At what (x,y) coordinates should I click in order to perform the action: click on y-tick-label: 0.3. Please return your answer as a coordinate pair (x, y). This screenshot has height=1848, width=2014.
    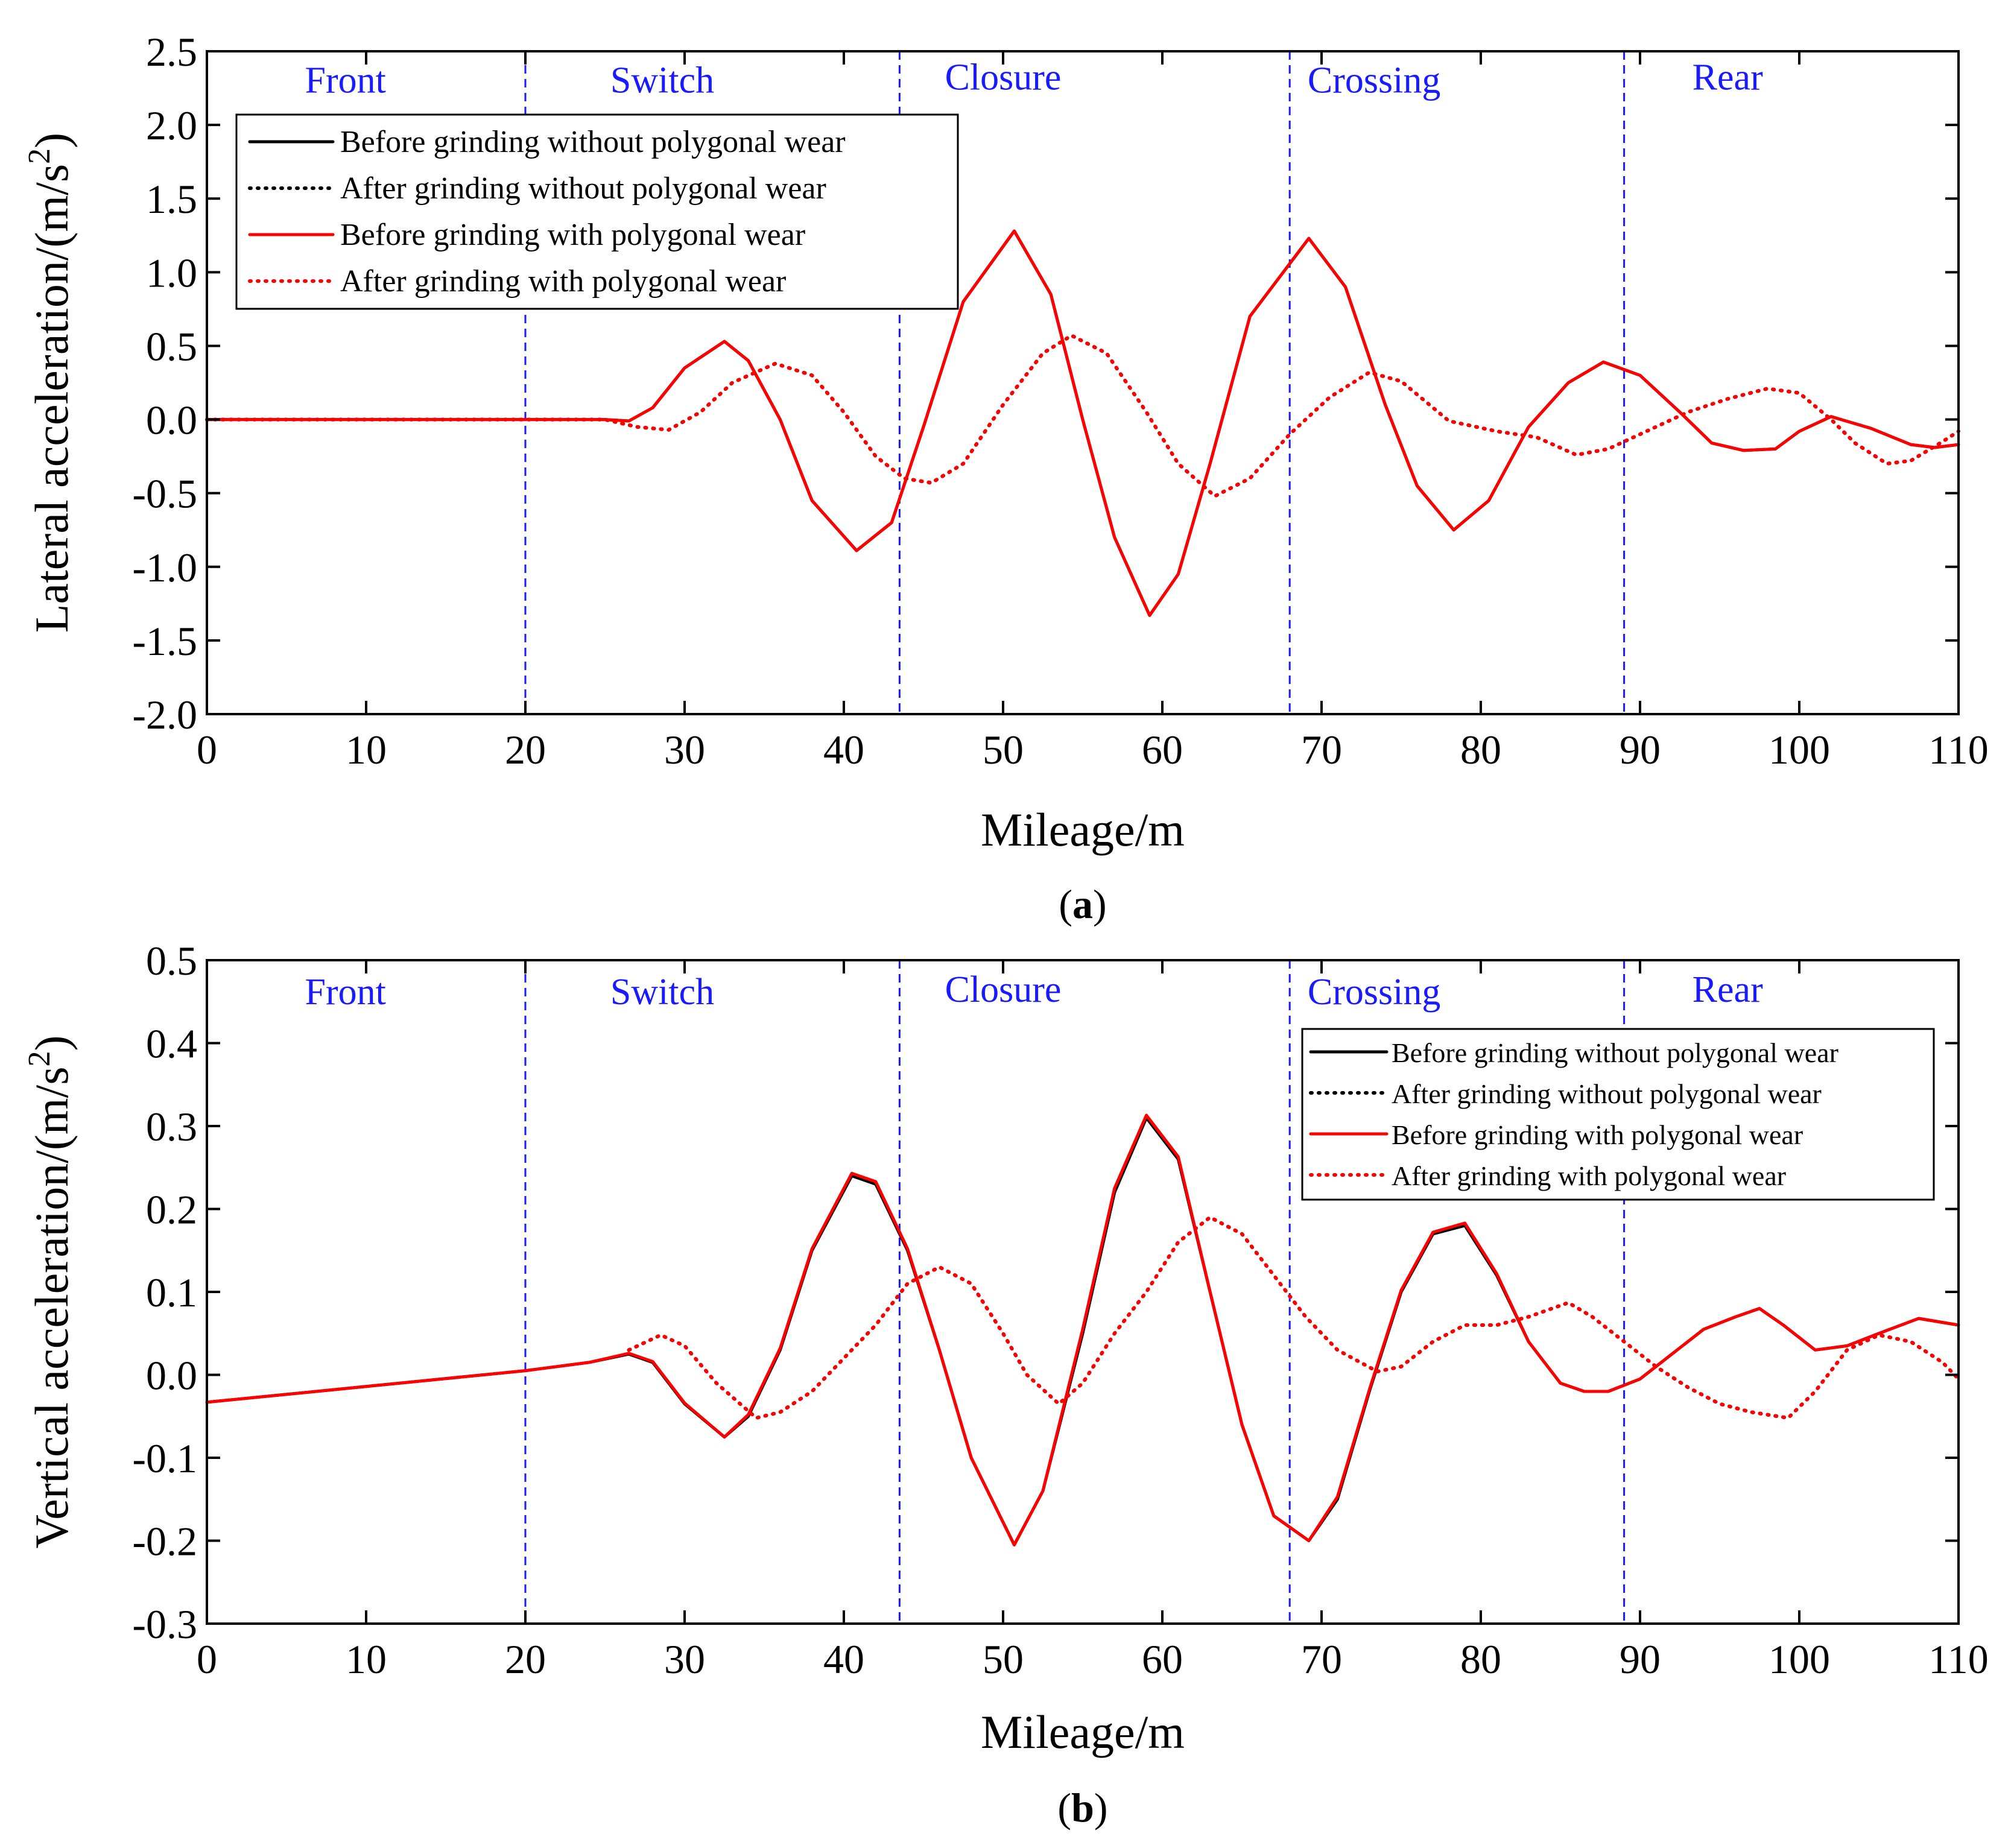
    Looking at the image, I should click on (171, 1127).